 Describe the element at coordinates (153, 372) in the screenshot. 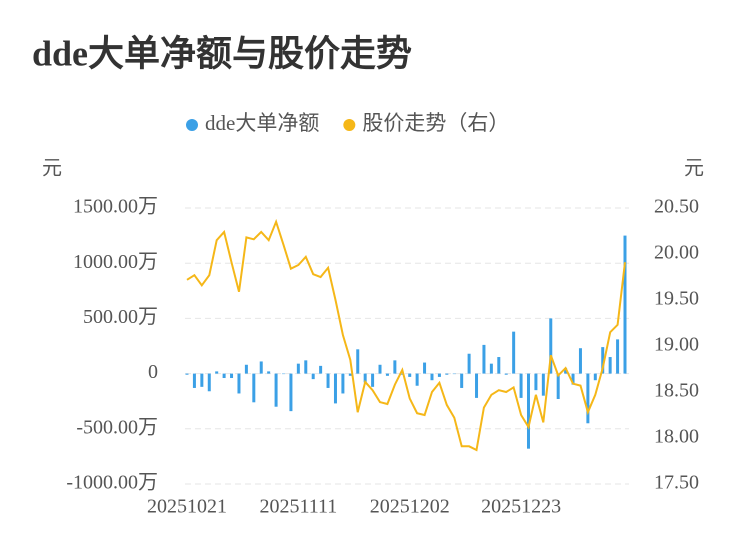

I see `y-tick-label: 0` at that location.